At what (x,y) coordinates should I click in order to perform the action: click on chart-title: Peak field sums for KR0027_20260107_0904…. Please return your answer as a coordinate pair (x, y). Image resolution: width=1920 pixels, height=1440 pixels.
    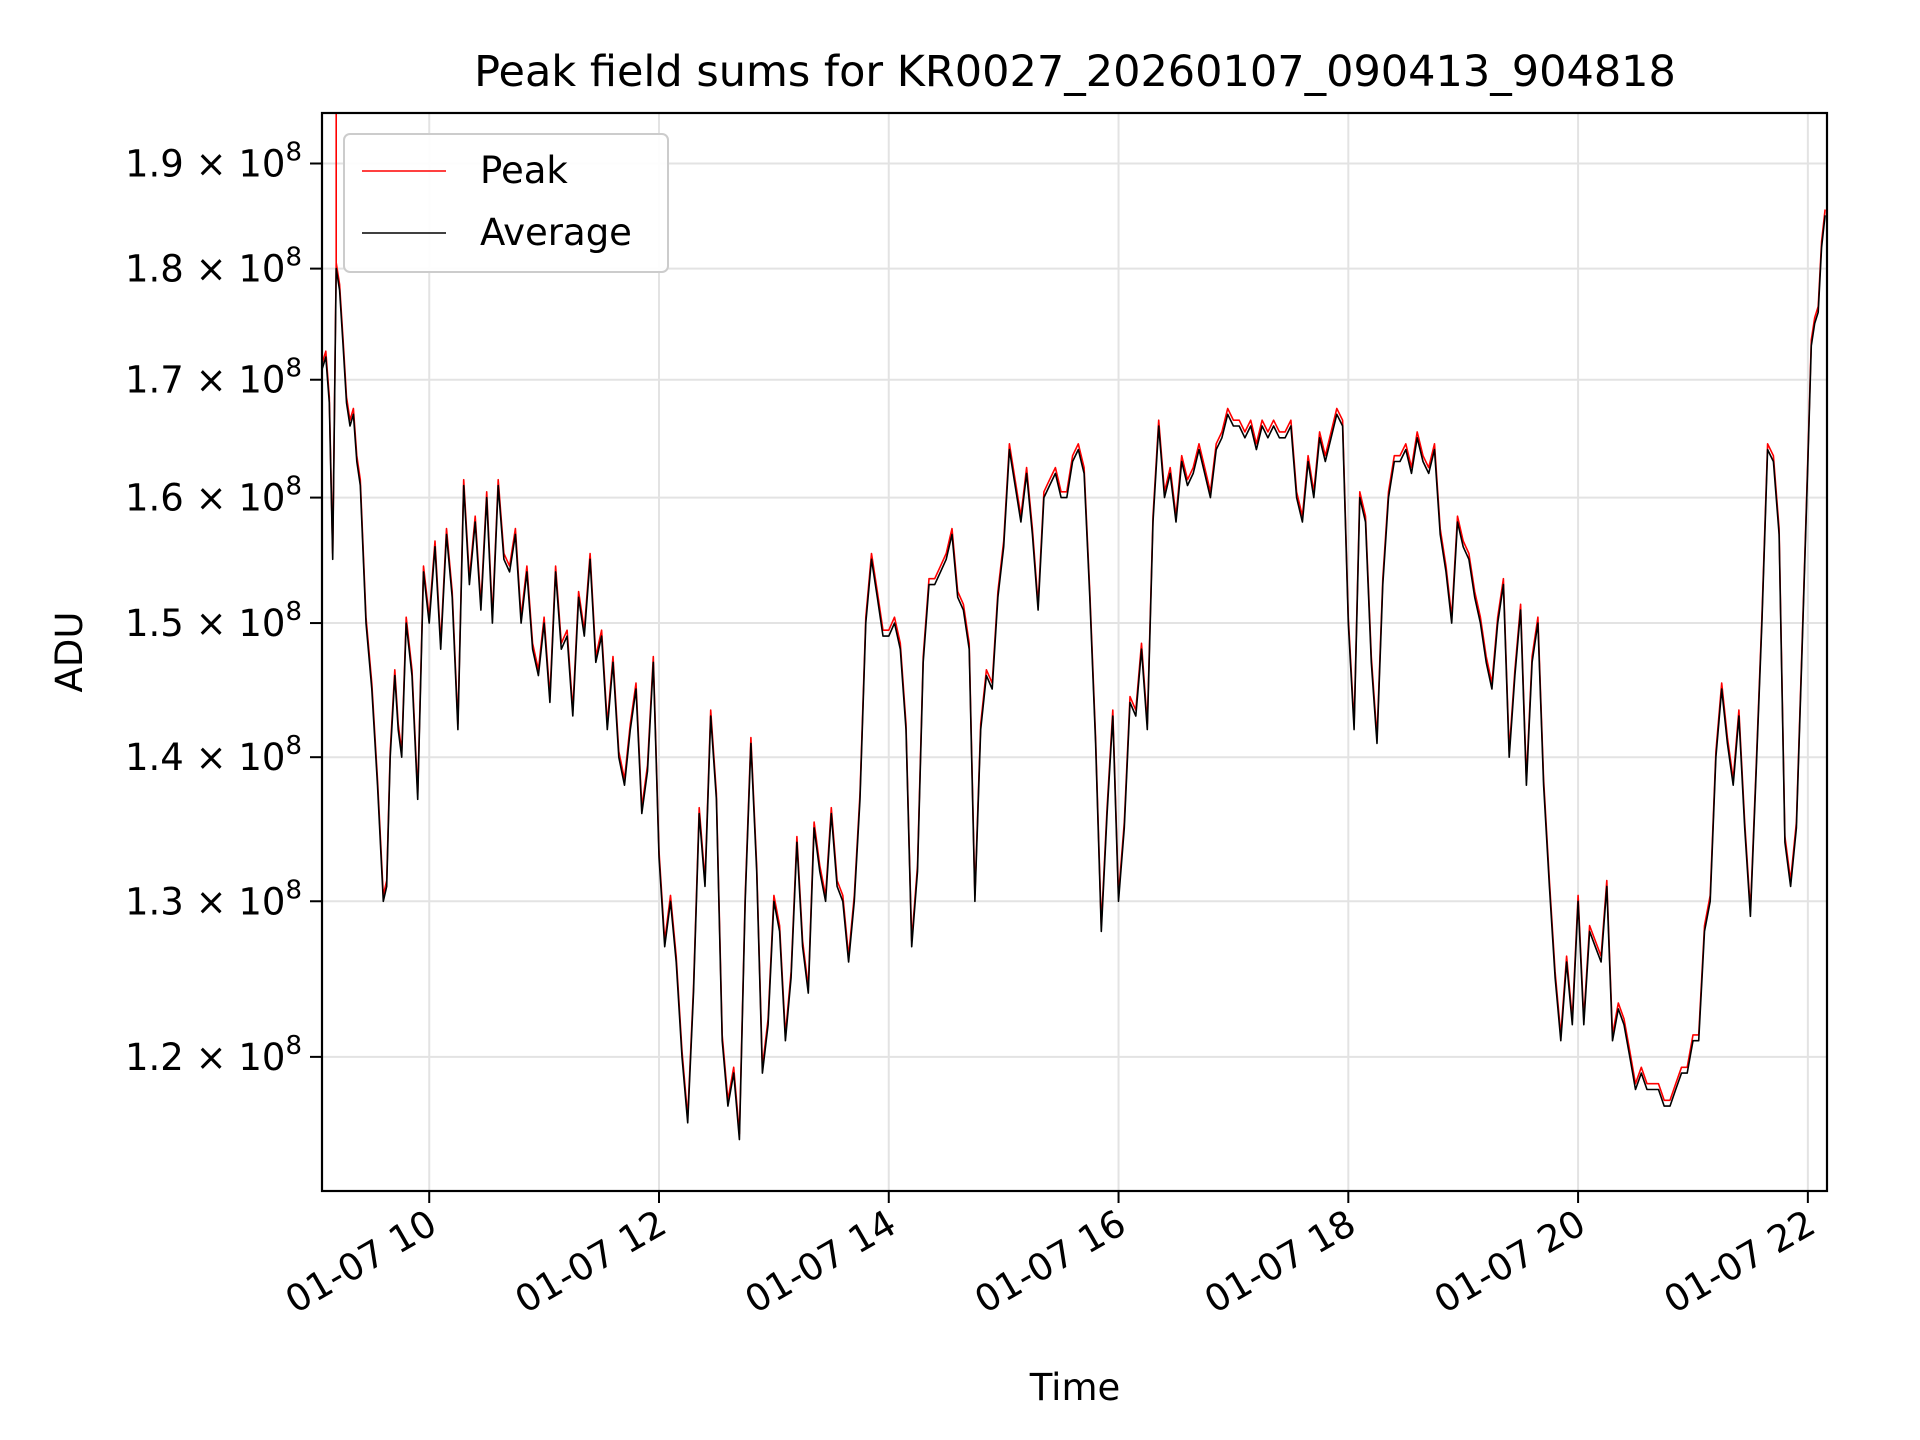
    Looking at the image, I should click on (1075, 72).